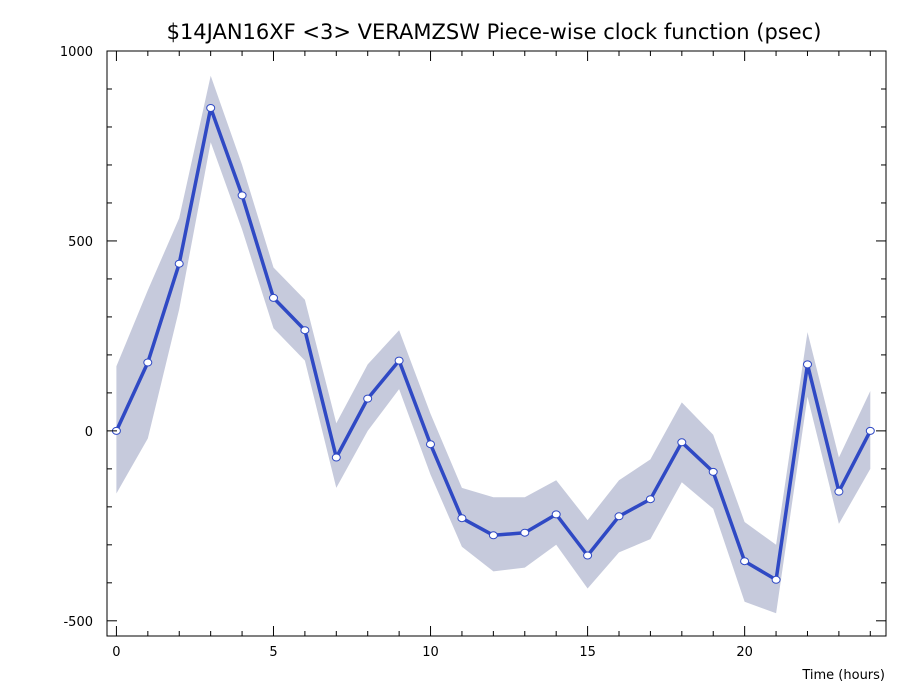  Describe the element at coordinates (273, 652) in the screenshot. I see `x-tick-label: 5` at that location.